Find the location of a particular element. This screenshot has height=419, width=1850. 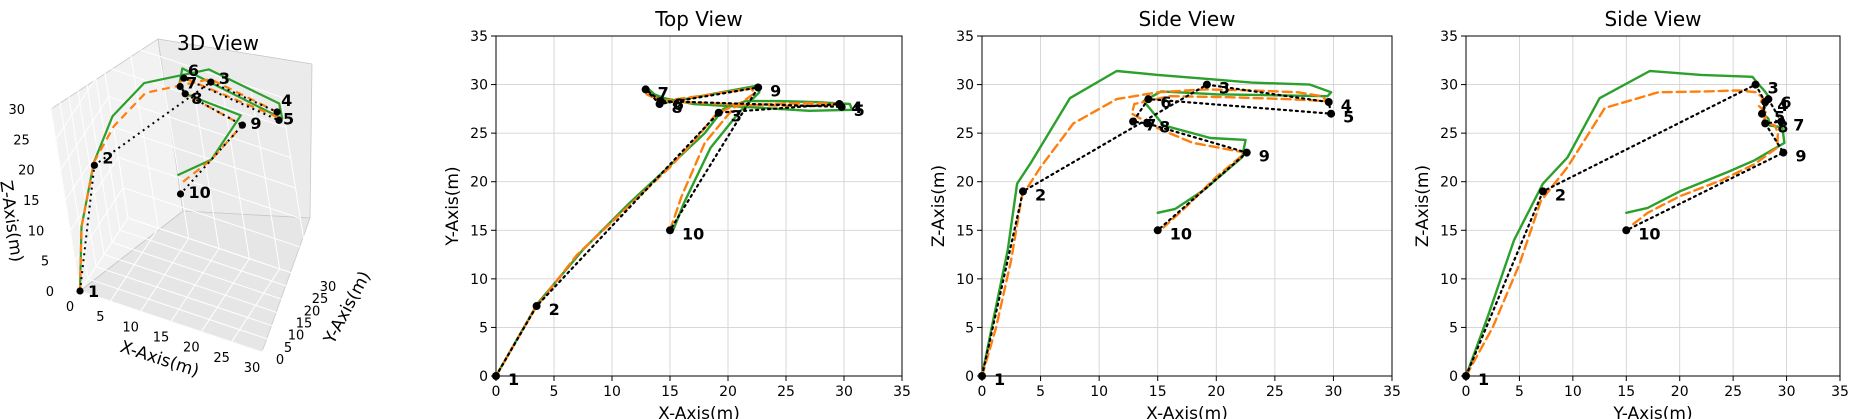

z-tick-label: 10 is located at coordinates (36, 231).